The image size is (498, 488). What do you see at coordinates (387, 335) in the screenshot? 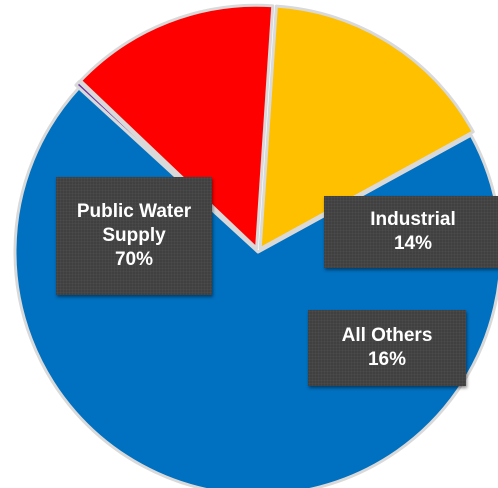
I see `data-label-all-others-name: All Others` at bounding box center [387, 335].